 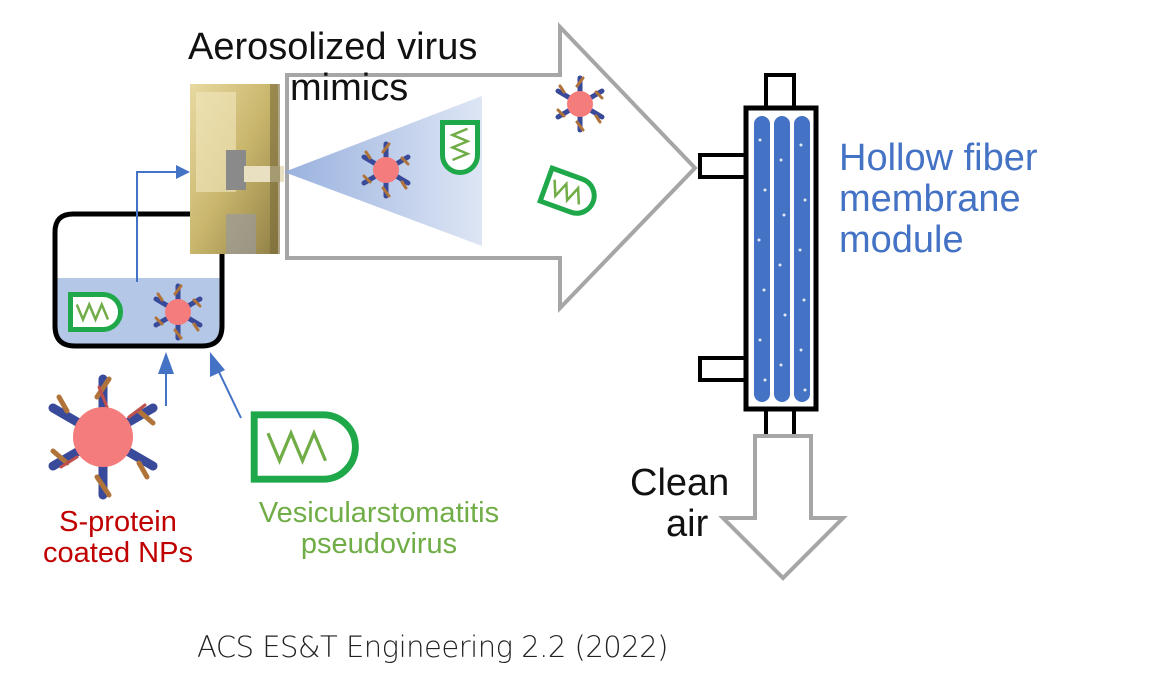 I want to click on nanoparticle-icon-large, so click(x=103, y=437).